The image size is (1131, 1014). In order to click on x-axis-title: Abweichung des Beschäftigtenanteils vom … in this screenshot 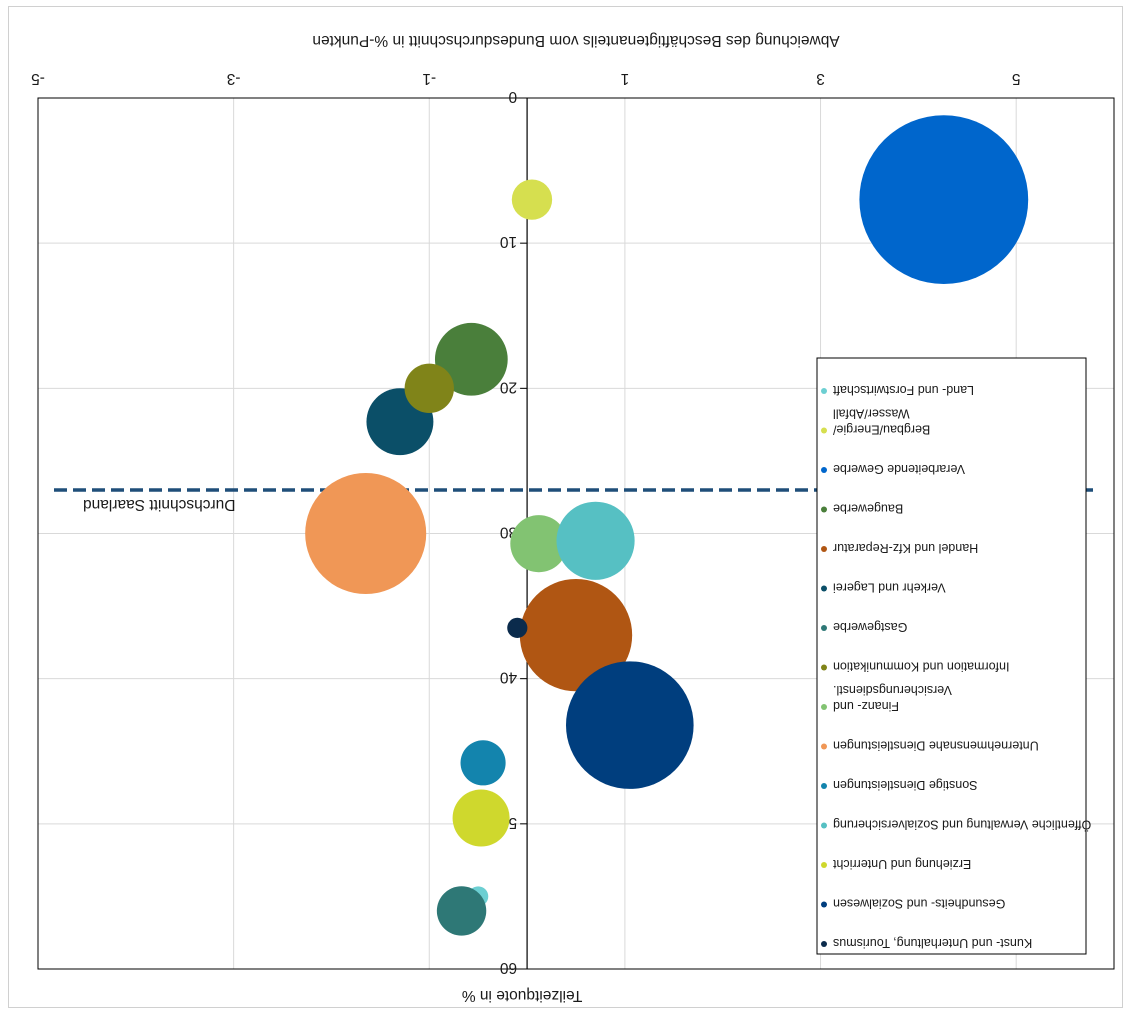, I will do `click(575, 40)`.